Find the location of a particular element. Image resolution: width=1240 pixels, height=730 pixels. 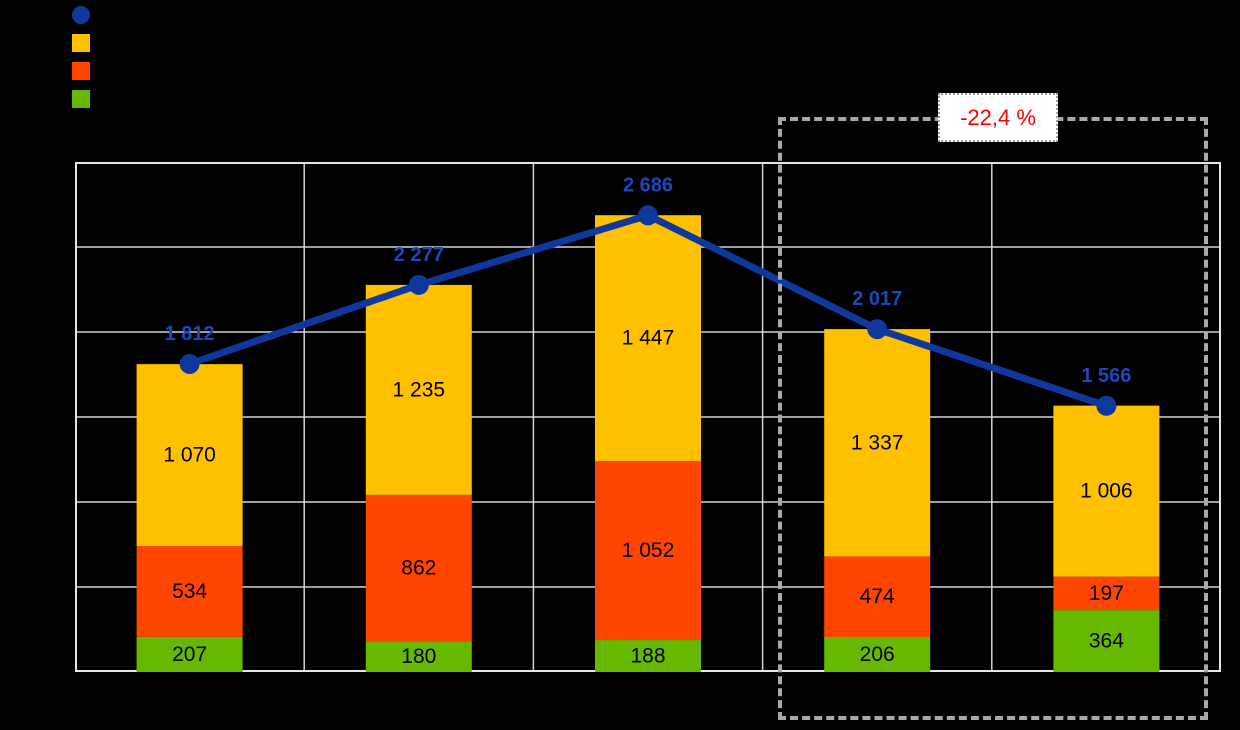

bar-segment-label: 364 is located at coordinates (1106, 641).